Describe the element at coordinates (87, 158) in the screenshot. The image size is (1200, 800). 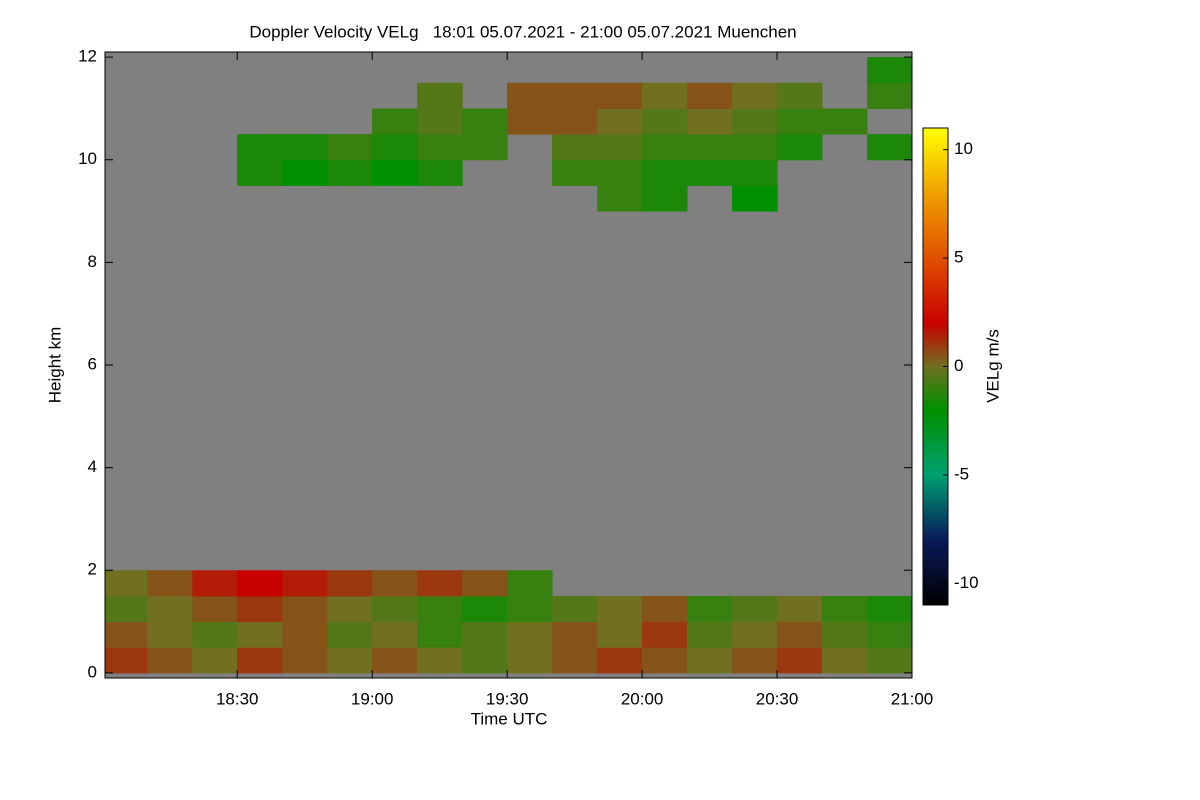
I see `y-tick-label: 10` at that location.